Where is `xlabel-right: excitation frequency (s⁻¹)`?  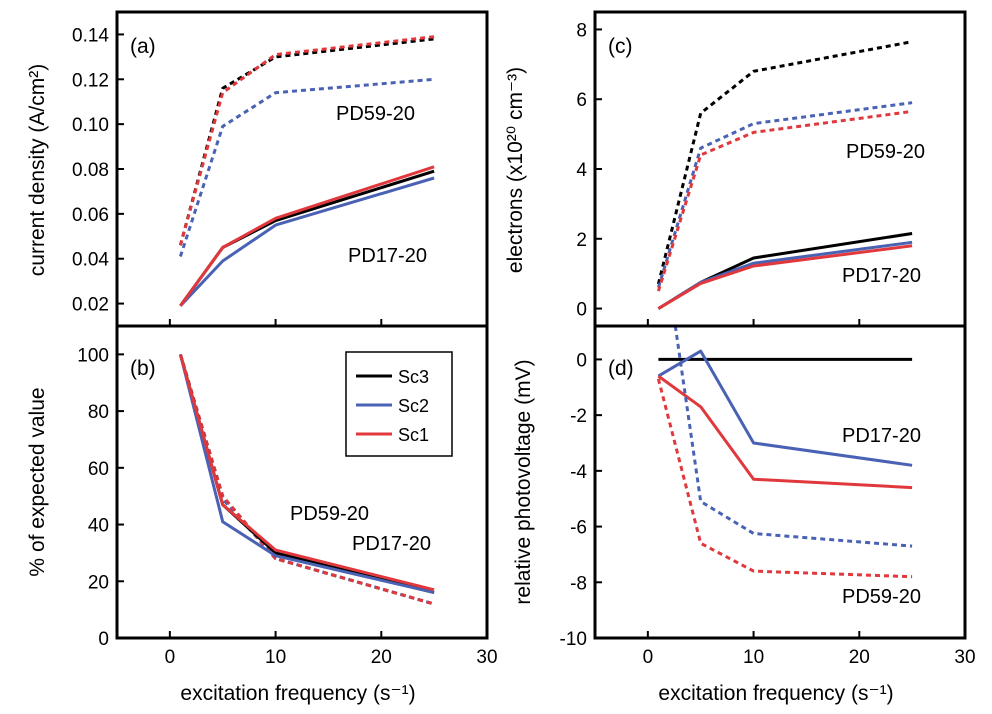 xlabel-right: excitation frequency (s⁻¹) is located at coordinates (775, 693).